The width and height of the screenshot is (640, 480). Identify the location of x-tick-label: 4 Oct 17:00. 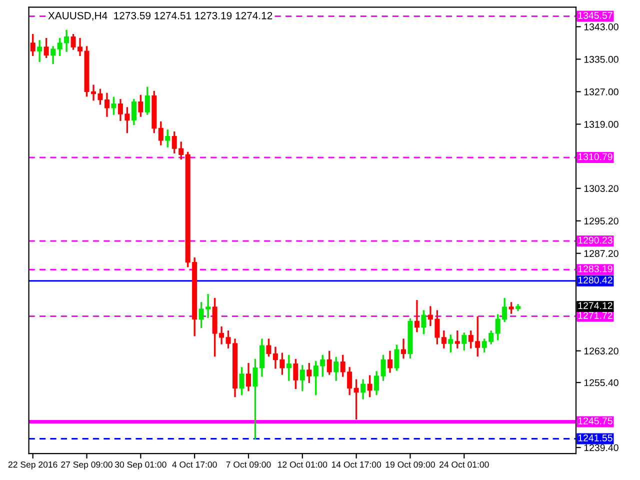
(194, 464).